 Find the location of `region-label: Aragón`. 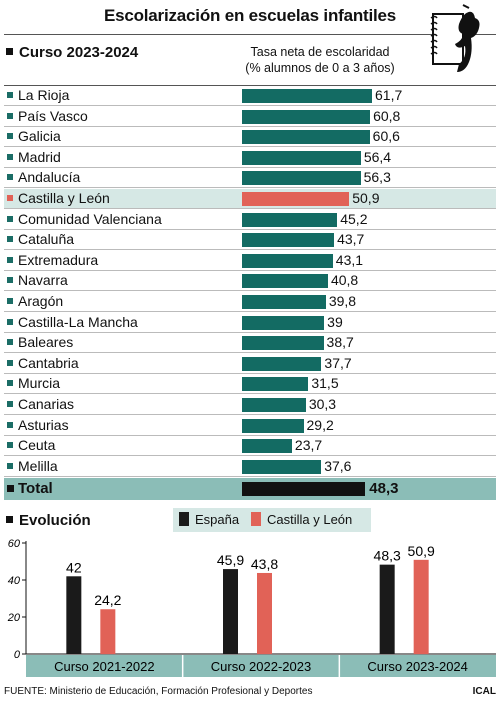

region-label: Aragón is located at coordinates (41, 301).